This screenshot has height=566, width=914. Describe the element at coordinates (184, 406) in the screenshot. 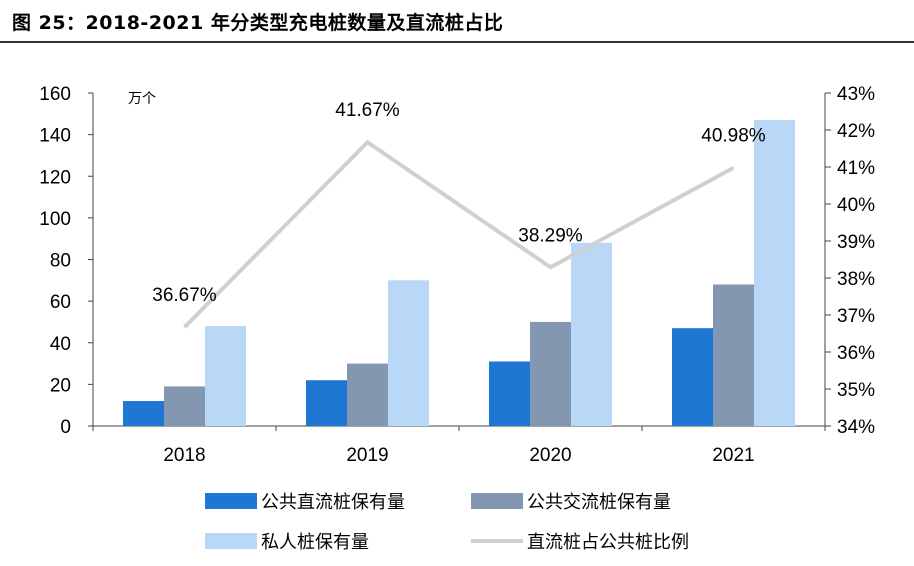

I see `bar-公共交流桩保有量-2018` at that location.